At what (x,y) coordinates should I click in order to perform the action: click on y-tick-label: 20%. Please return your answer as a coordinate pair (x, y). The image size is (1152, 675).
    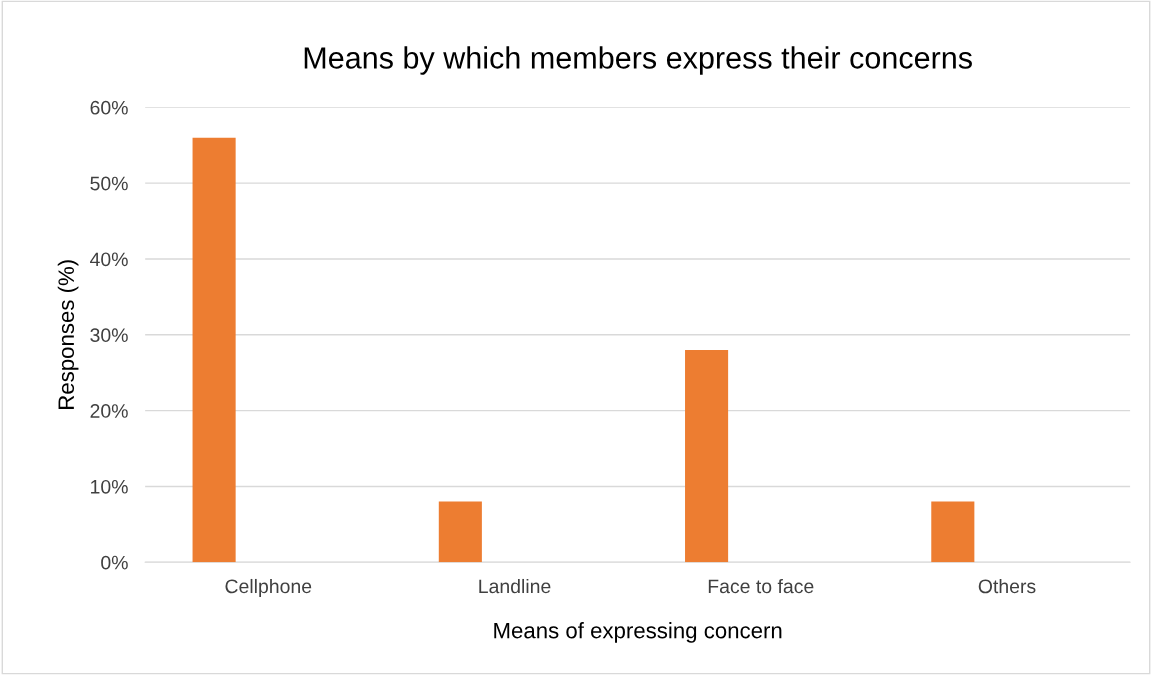
    Looking at the image, I should click on (109, 411).